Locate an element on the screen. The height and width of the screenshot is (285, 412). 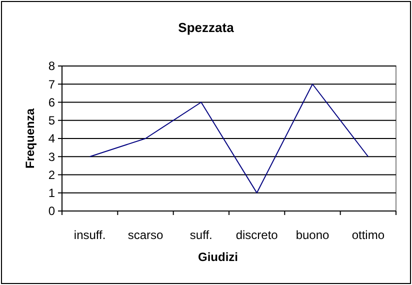
x-tick-label: discreto is located at coordinates (257, 235).